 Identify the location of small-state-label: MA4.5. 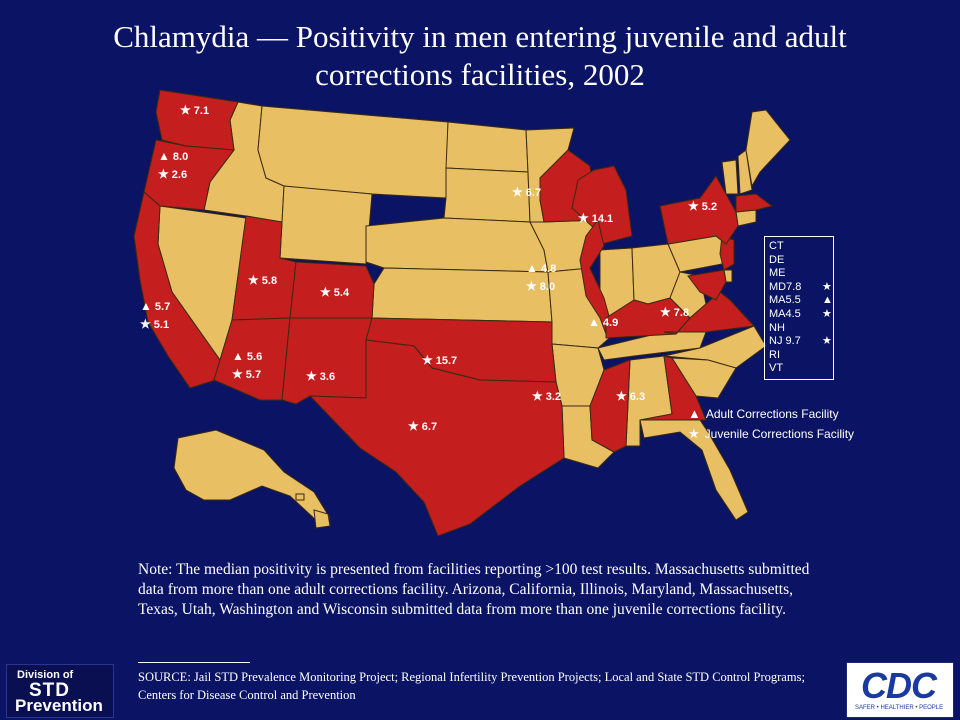
(785, 314).